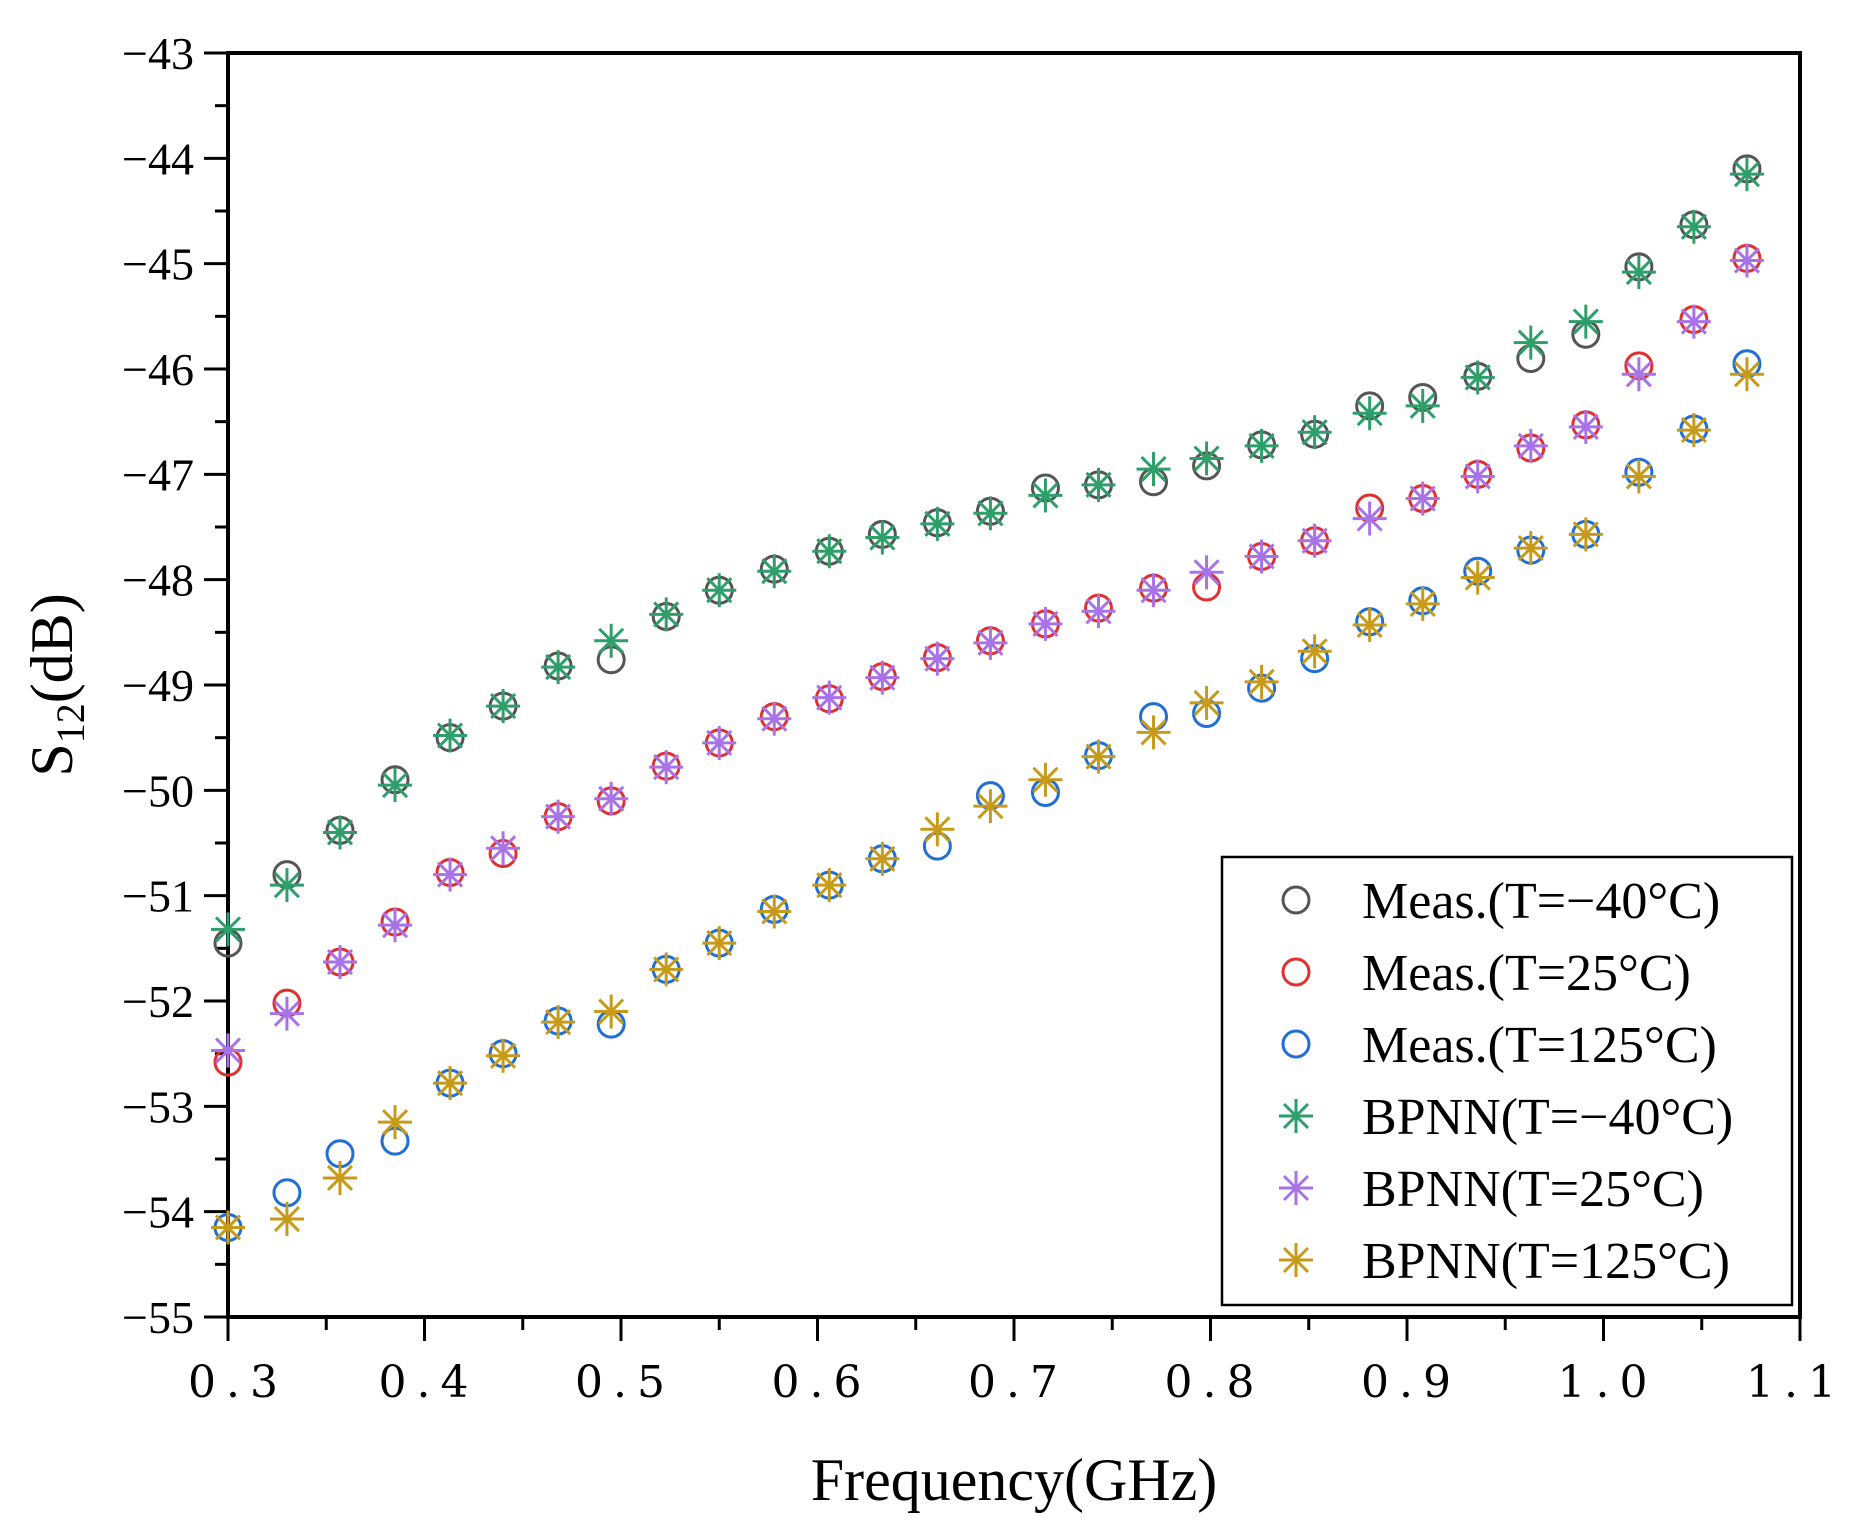 The height and width of the screenshot is (1528, 1850). Describe the element at coordinates (1608, 1382) in the screenshot. I see `x-tick-label: 1.0` at that location.